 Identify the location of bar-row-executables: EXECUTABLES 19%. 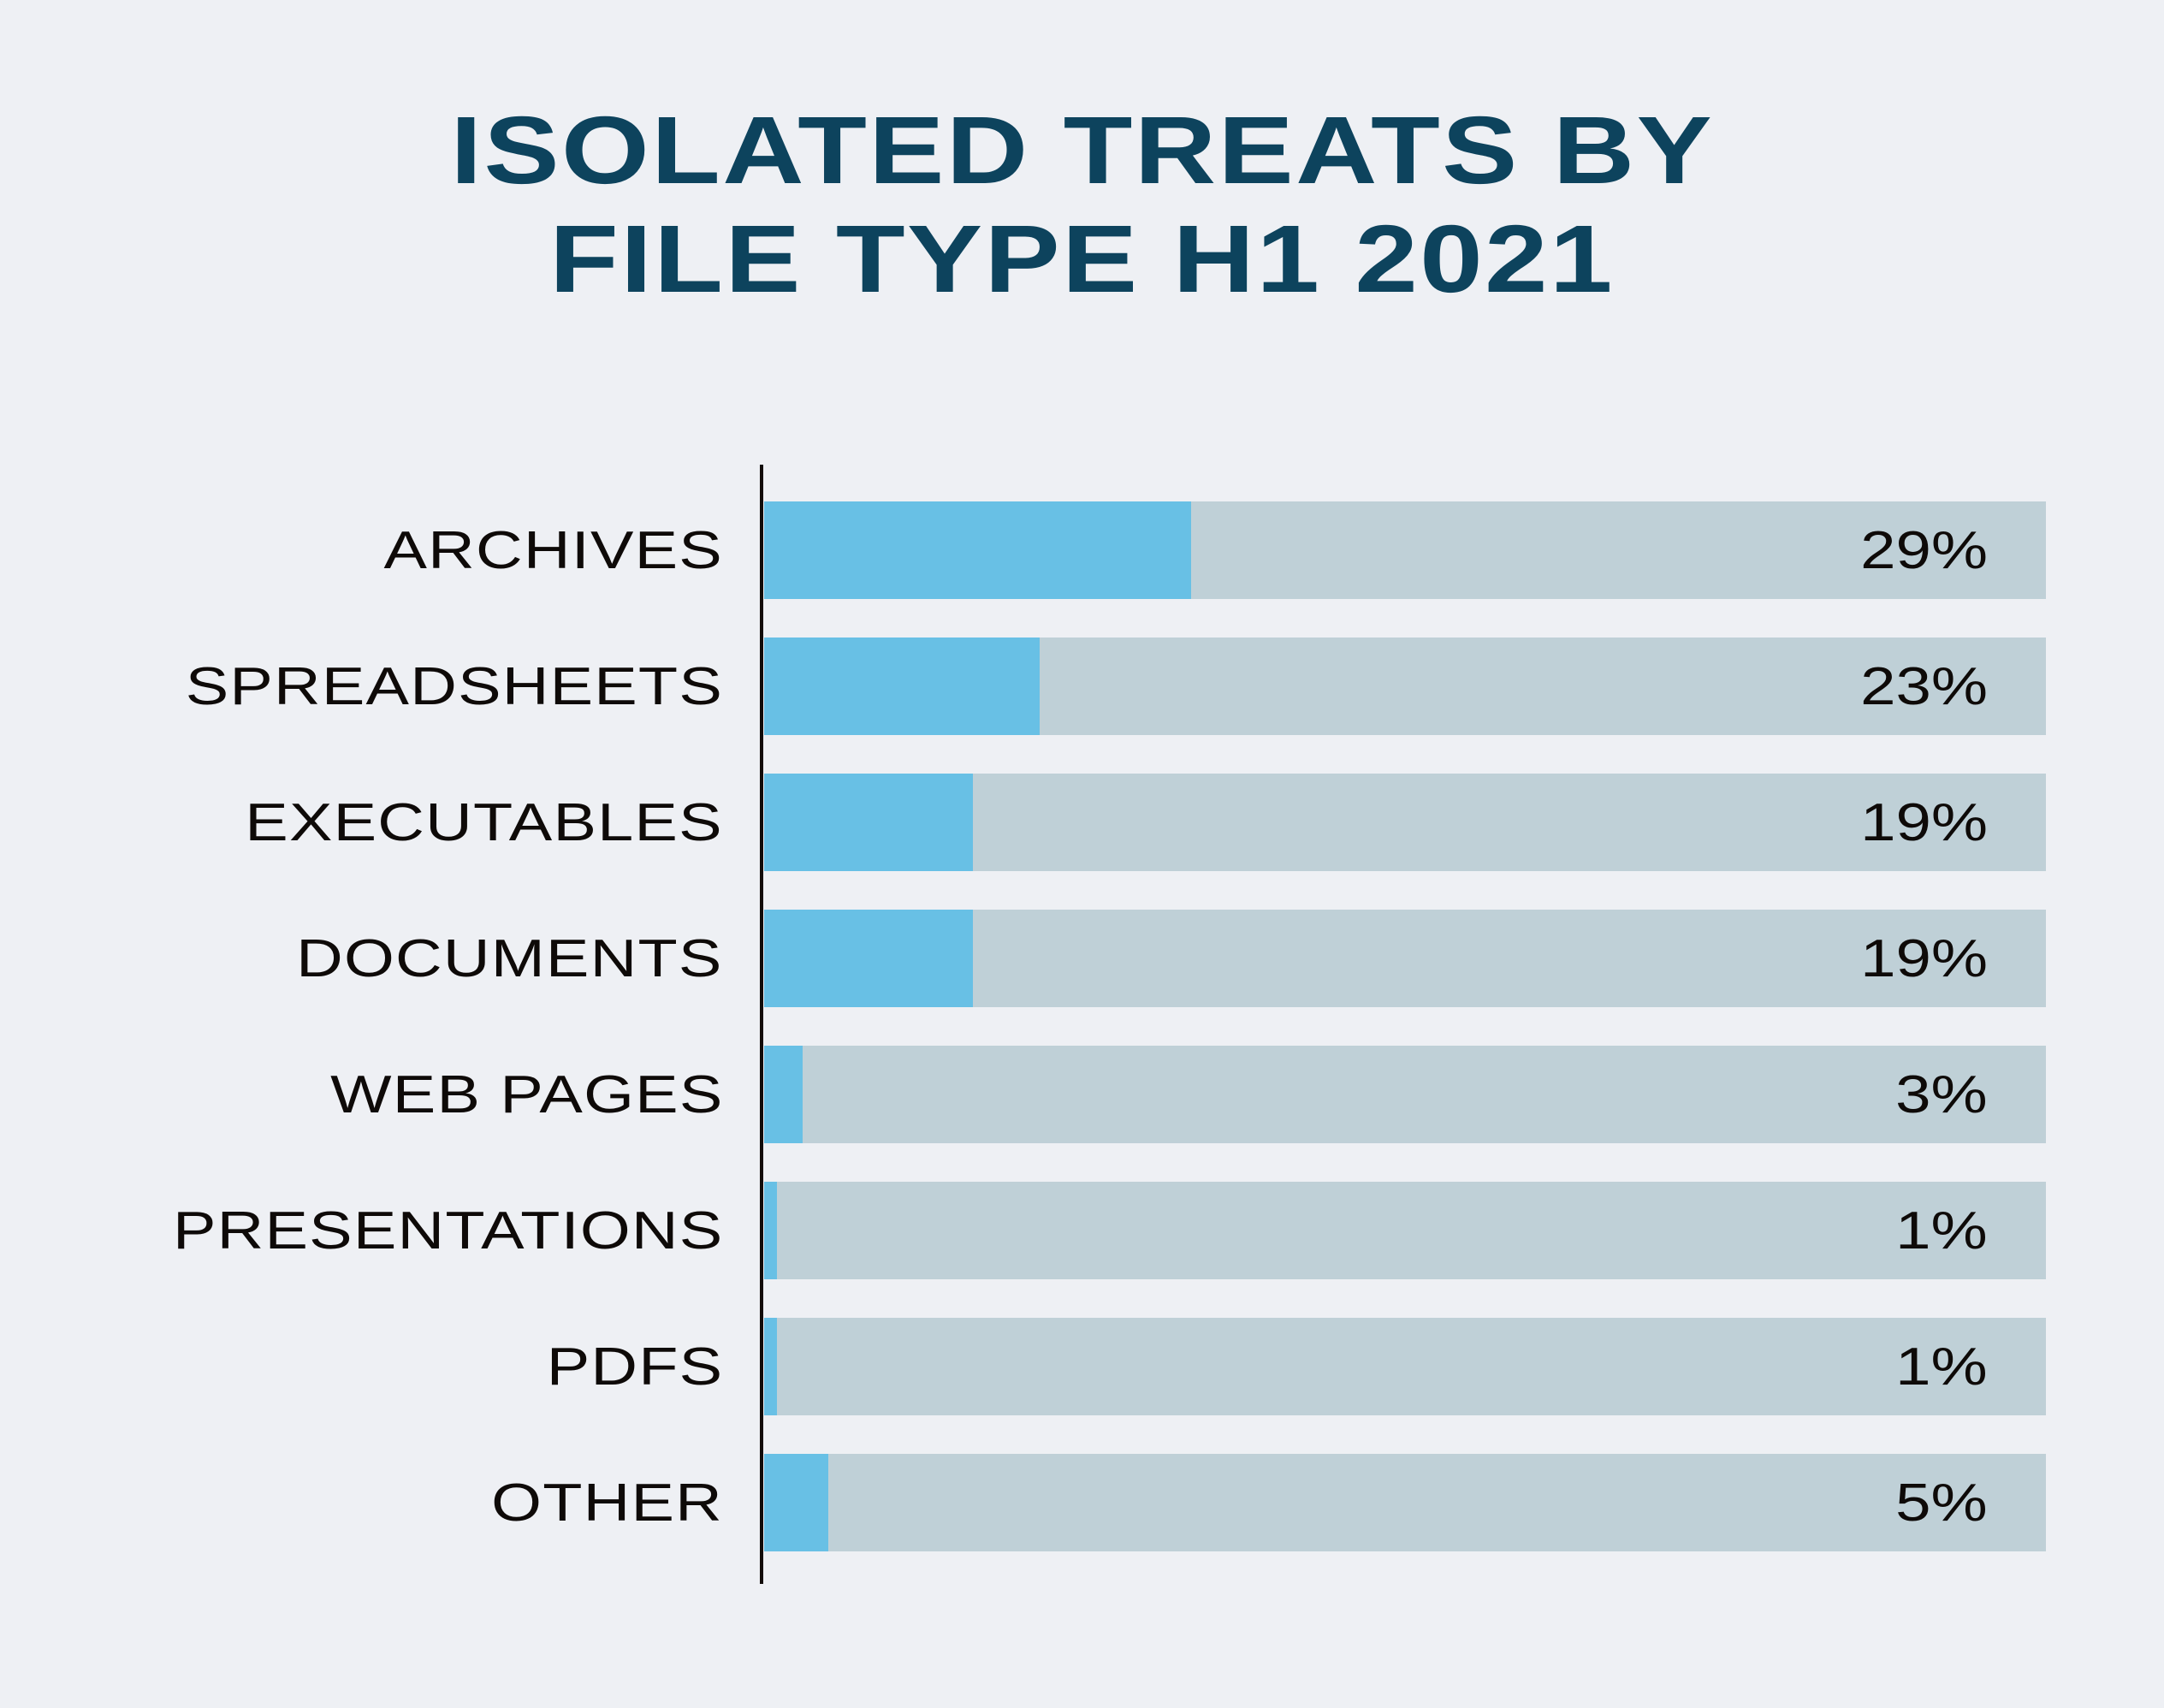
(1082, 822).